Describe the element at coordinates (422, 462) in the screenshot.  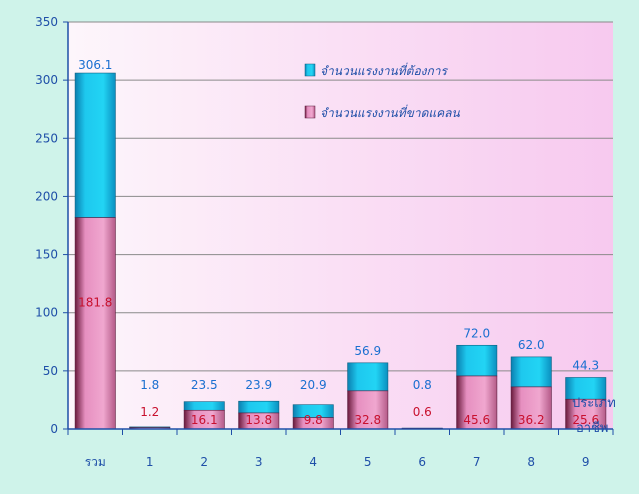
I see `x-tick-label: 6` at that location.